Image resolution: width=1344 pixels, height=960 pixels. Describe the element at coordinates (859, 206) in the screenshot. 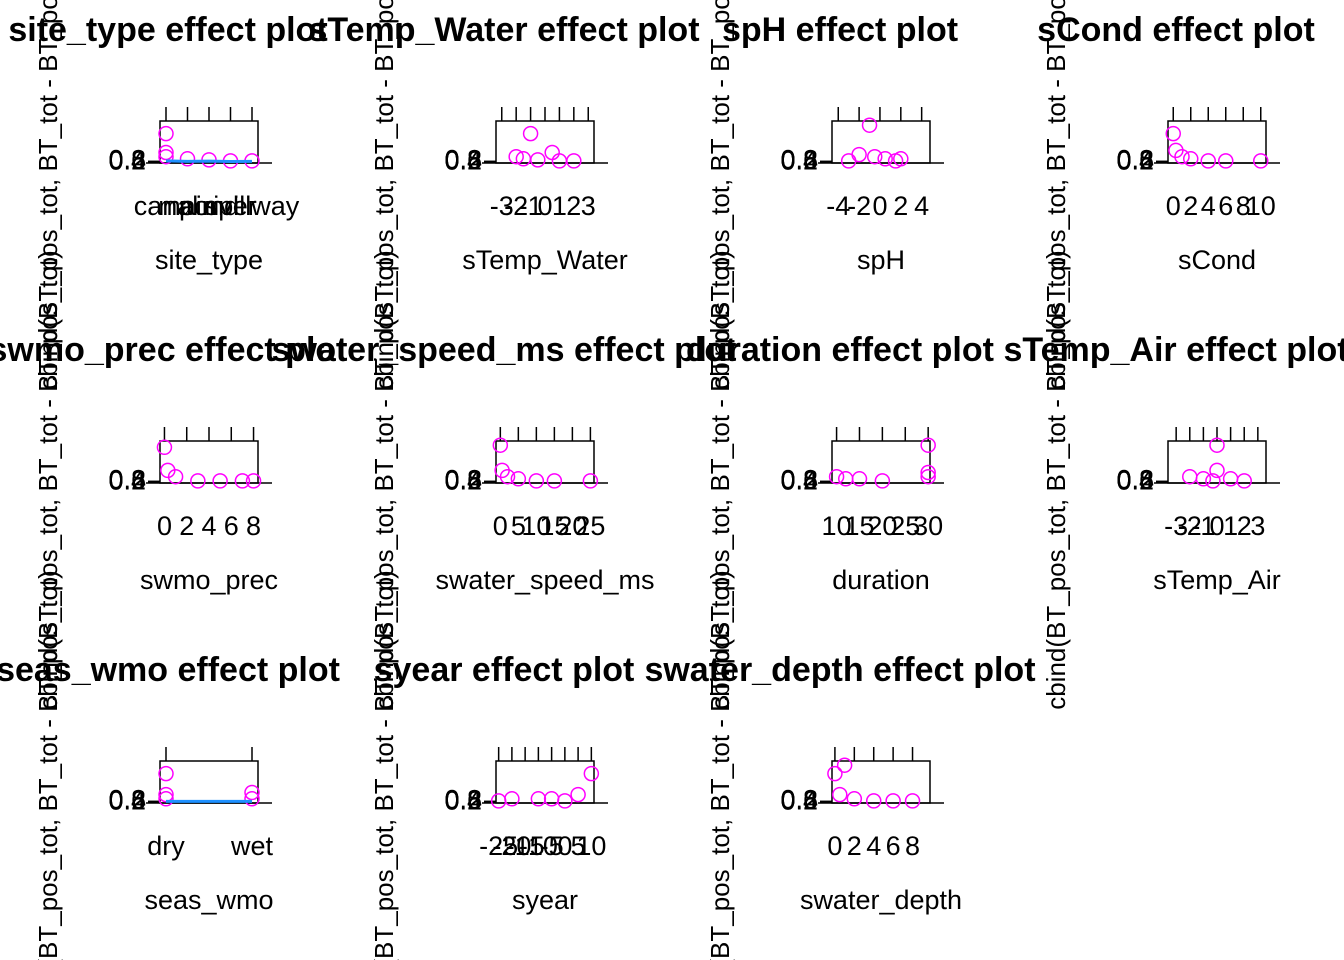

I see `x-tick-label: -2` at that location.